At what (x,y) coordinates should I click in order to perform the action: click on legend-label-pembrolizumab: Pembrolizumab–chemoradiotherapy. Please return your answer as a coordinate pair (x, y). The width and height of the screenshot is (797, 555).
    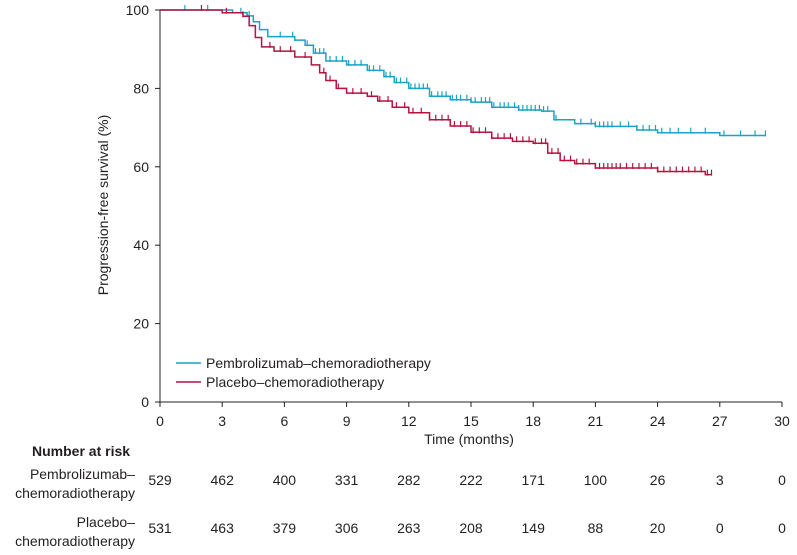
    Looking at the image, I should click on (318, 363).